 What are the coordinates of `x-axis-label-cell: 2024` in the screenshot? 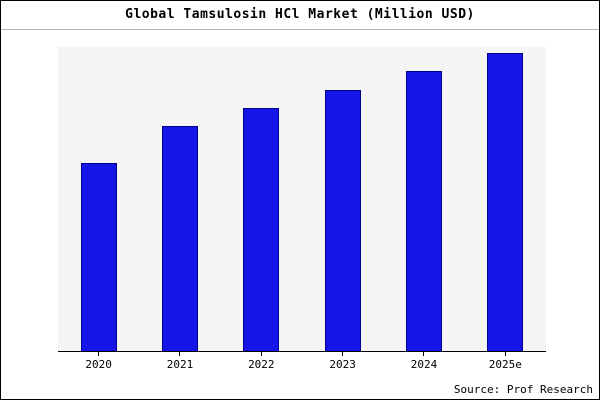 It's located at (424, 361).